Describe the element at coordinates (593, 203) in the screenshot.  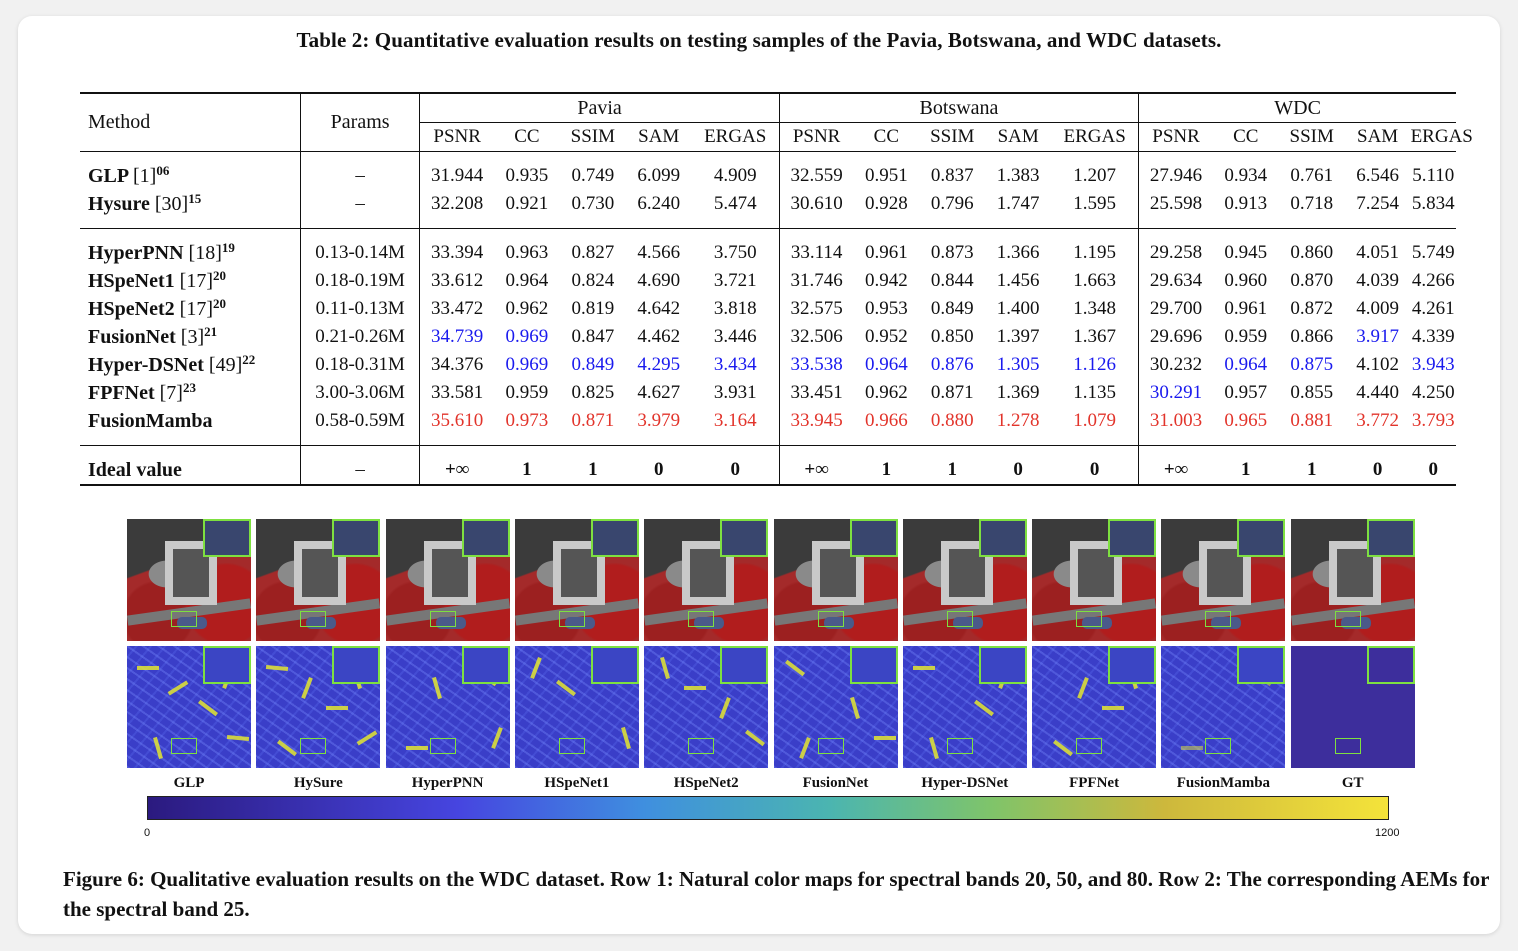
I see `metric-value-ssim: 0.730` at that location.